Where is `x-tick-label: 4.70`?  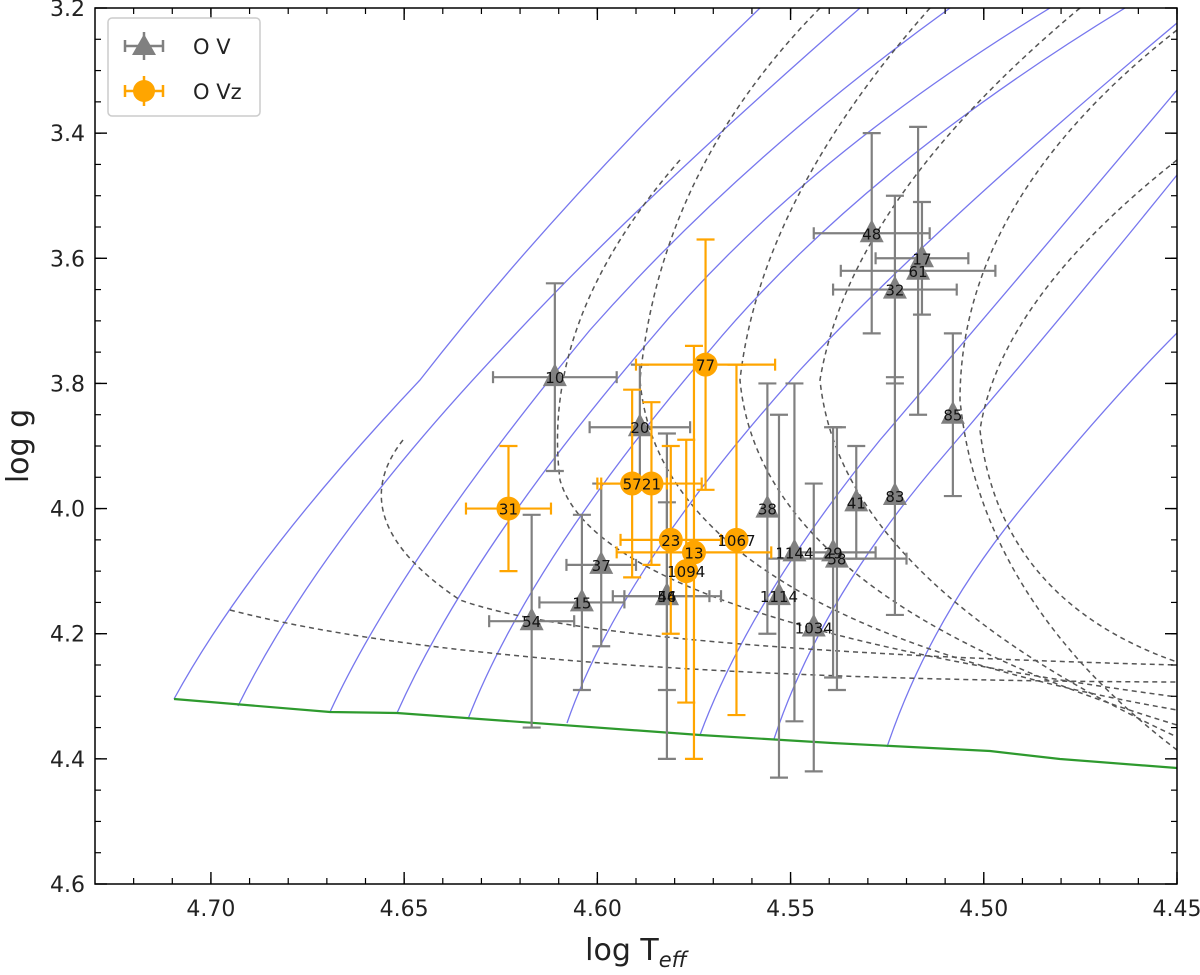 x-tick-label: 4.70 is located at coordinates (210, 909).